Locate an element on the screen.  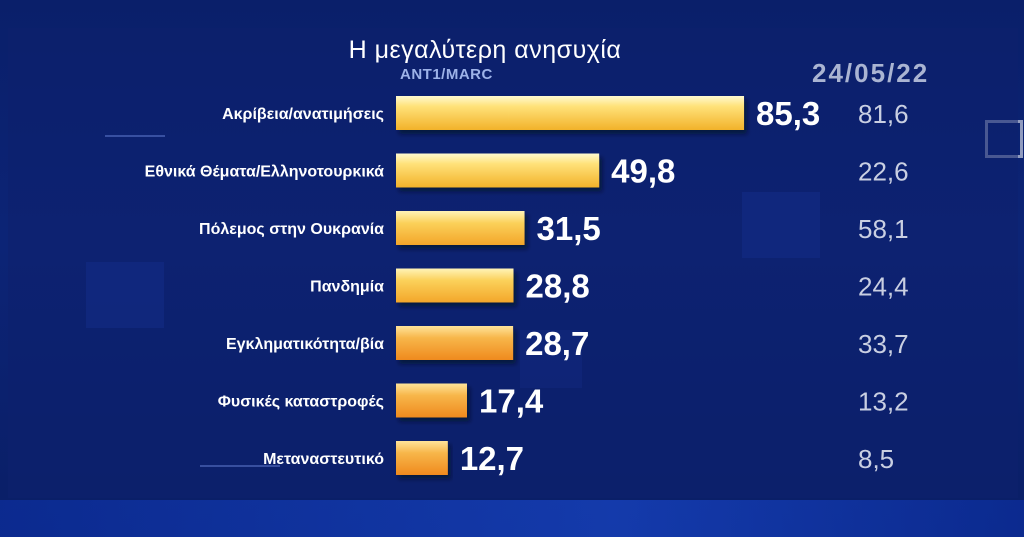
value-label: 49,8 is located at coordinates (643, 171).